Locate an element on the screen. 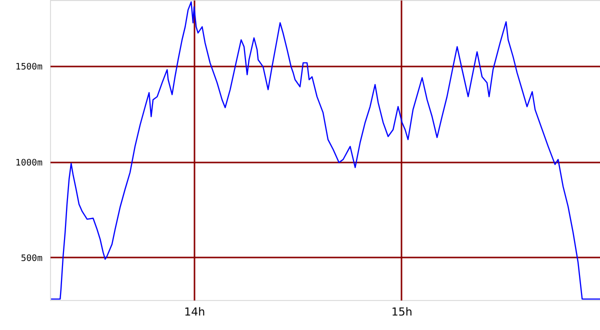 Image resolution: width=600 pixels, height=330 pixels. y-tick-label: 1500m is located at coordinates (28, 67).